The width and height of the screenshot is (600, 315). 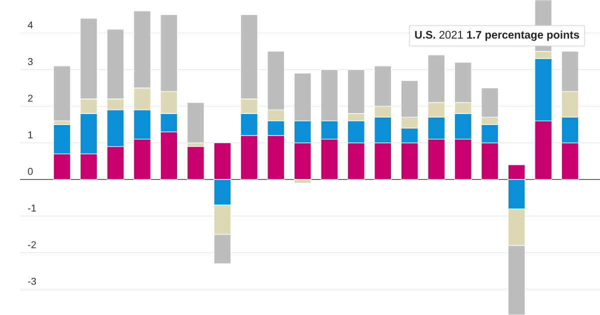 What do you see at coordinates (30, 134) in the screenshot?
I see `y-tick-label: 1` at bounding box center [30, 134].